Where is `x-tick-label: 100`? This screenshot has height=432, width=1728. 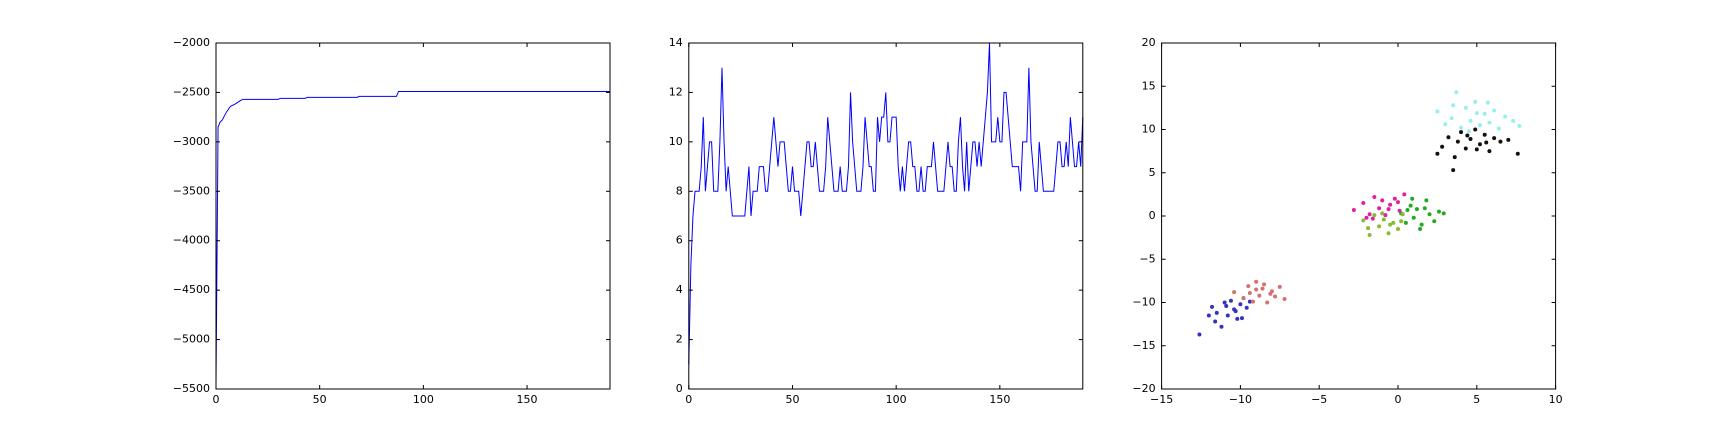
x-tick-label: 100 is located at coordinates (423, 399).